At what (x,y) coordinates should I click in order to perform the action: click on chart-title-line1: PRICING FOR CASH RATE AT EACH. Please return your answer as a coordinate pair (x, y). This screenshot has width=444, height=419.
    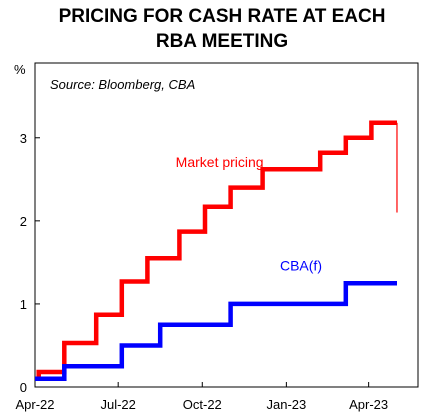
    Looking at the image, I should click on (222, 16).